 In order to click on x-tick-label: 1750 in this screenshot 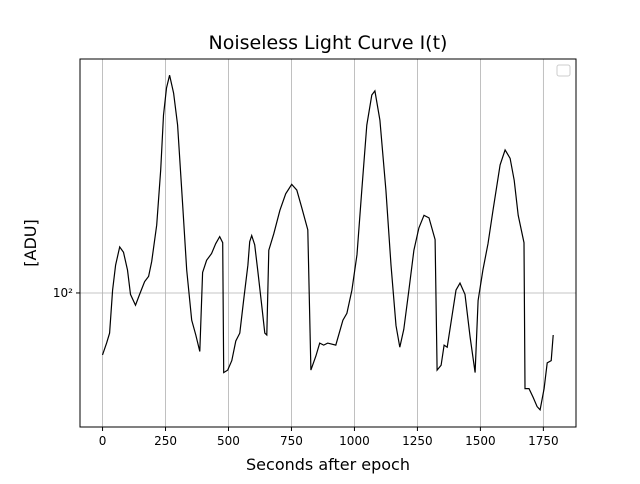, I will do `click(543, 441)`.